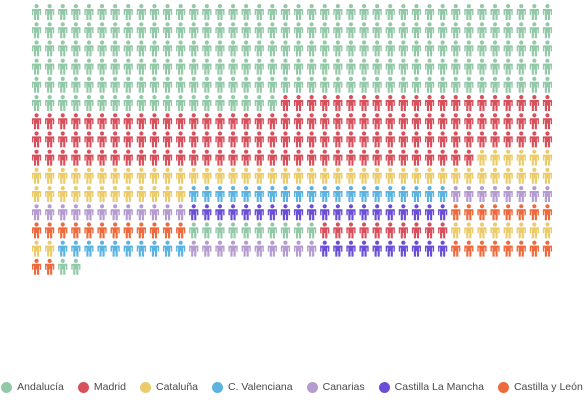 This screenshot has height=400, width=584. Describe the element at coordinates (335, 387) in the screenshot. I see `legend-item: Canarias` at that location.